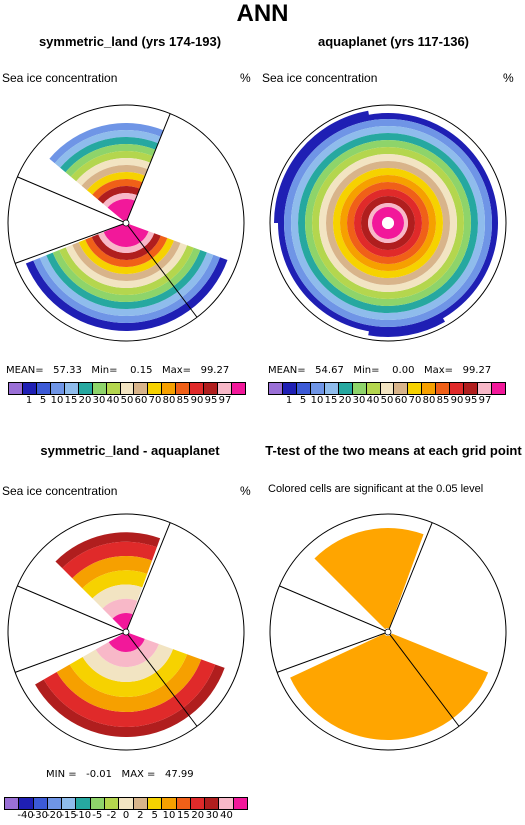 The height and width of the screenshot is (825, 525). What do you see at coordinates (40, 815) in the screenshot?
I see `colorbar-tick-label: -30` at bounding box center [40, 815].